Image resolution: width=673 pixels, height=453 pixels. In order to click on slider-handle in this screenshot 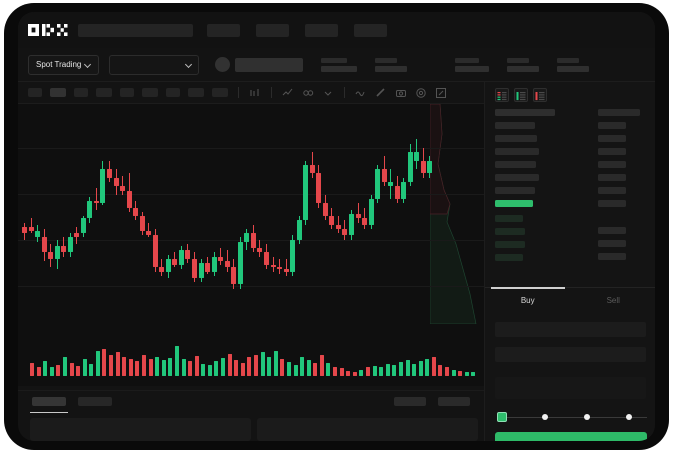, I will do `click(502, 417)`.